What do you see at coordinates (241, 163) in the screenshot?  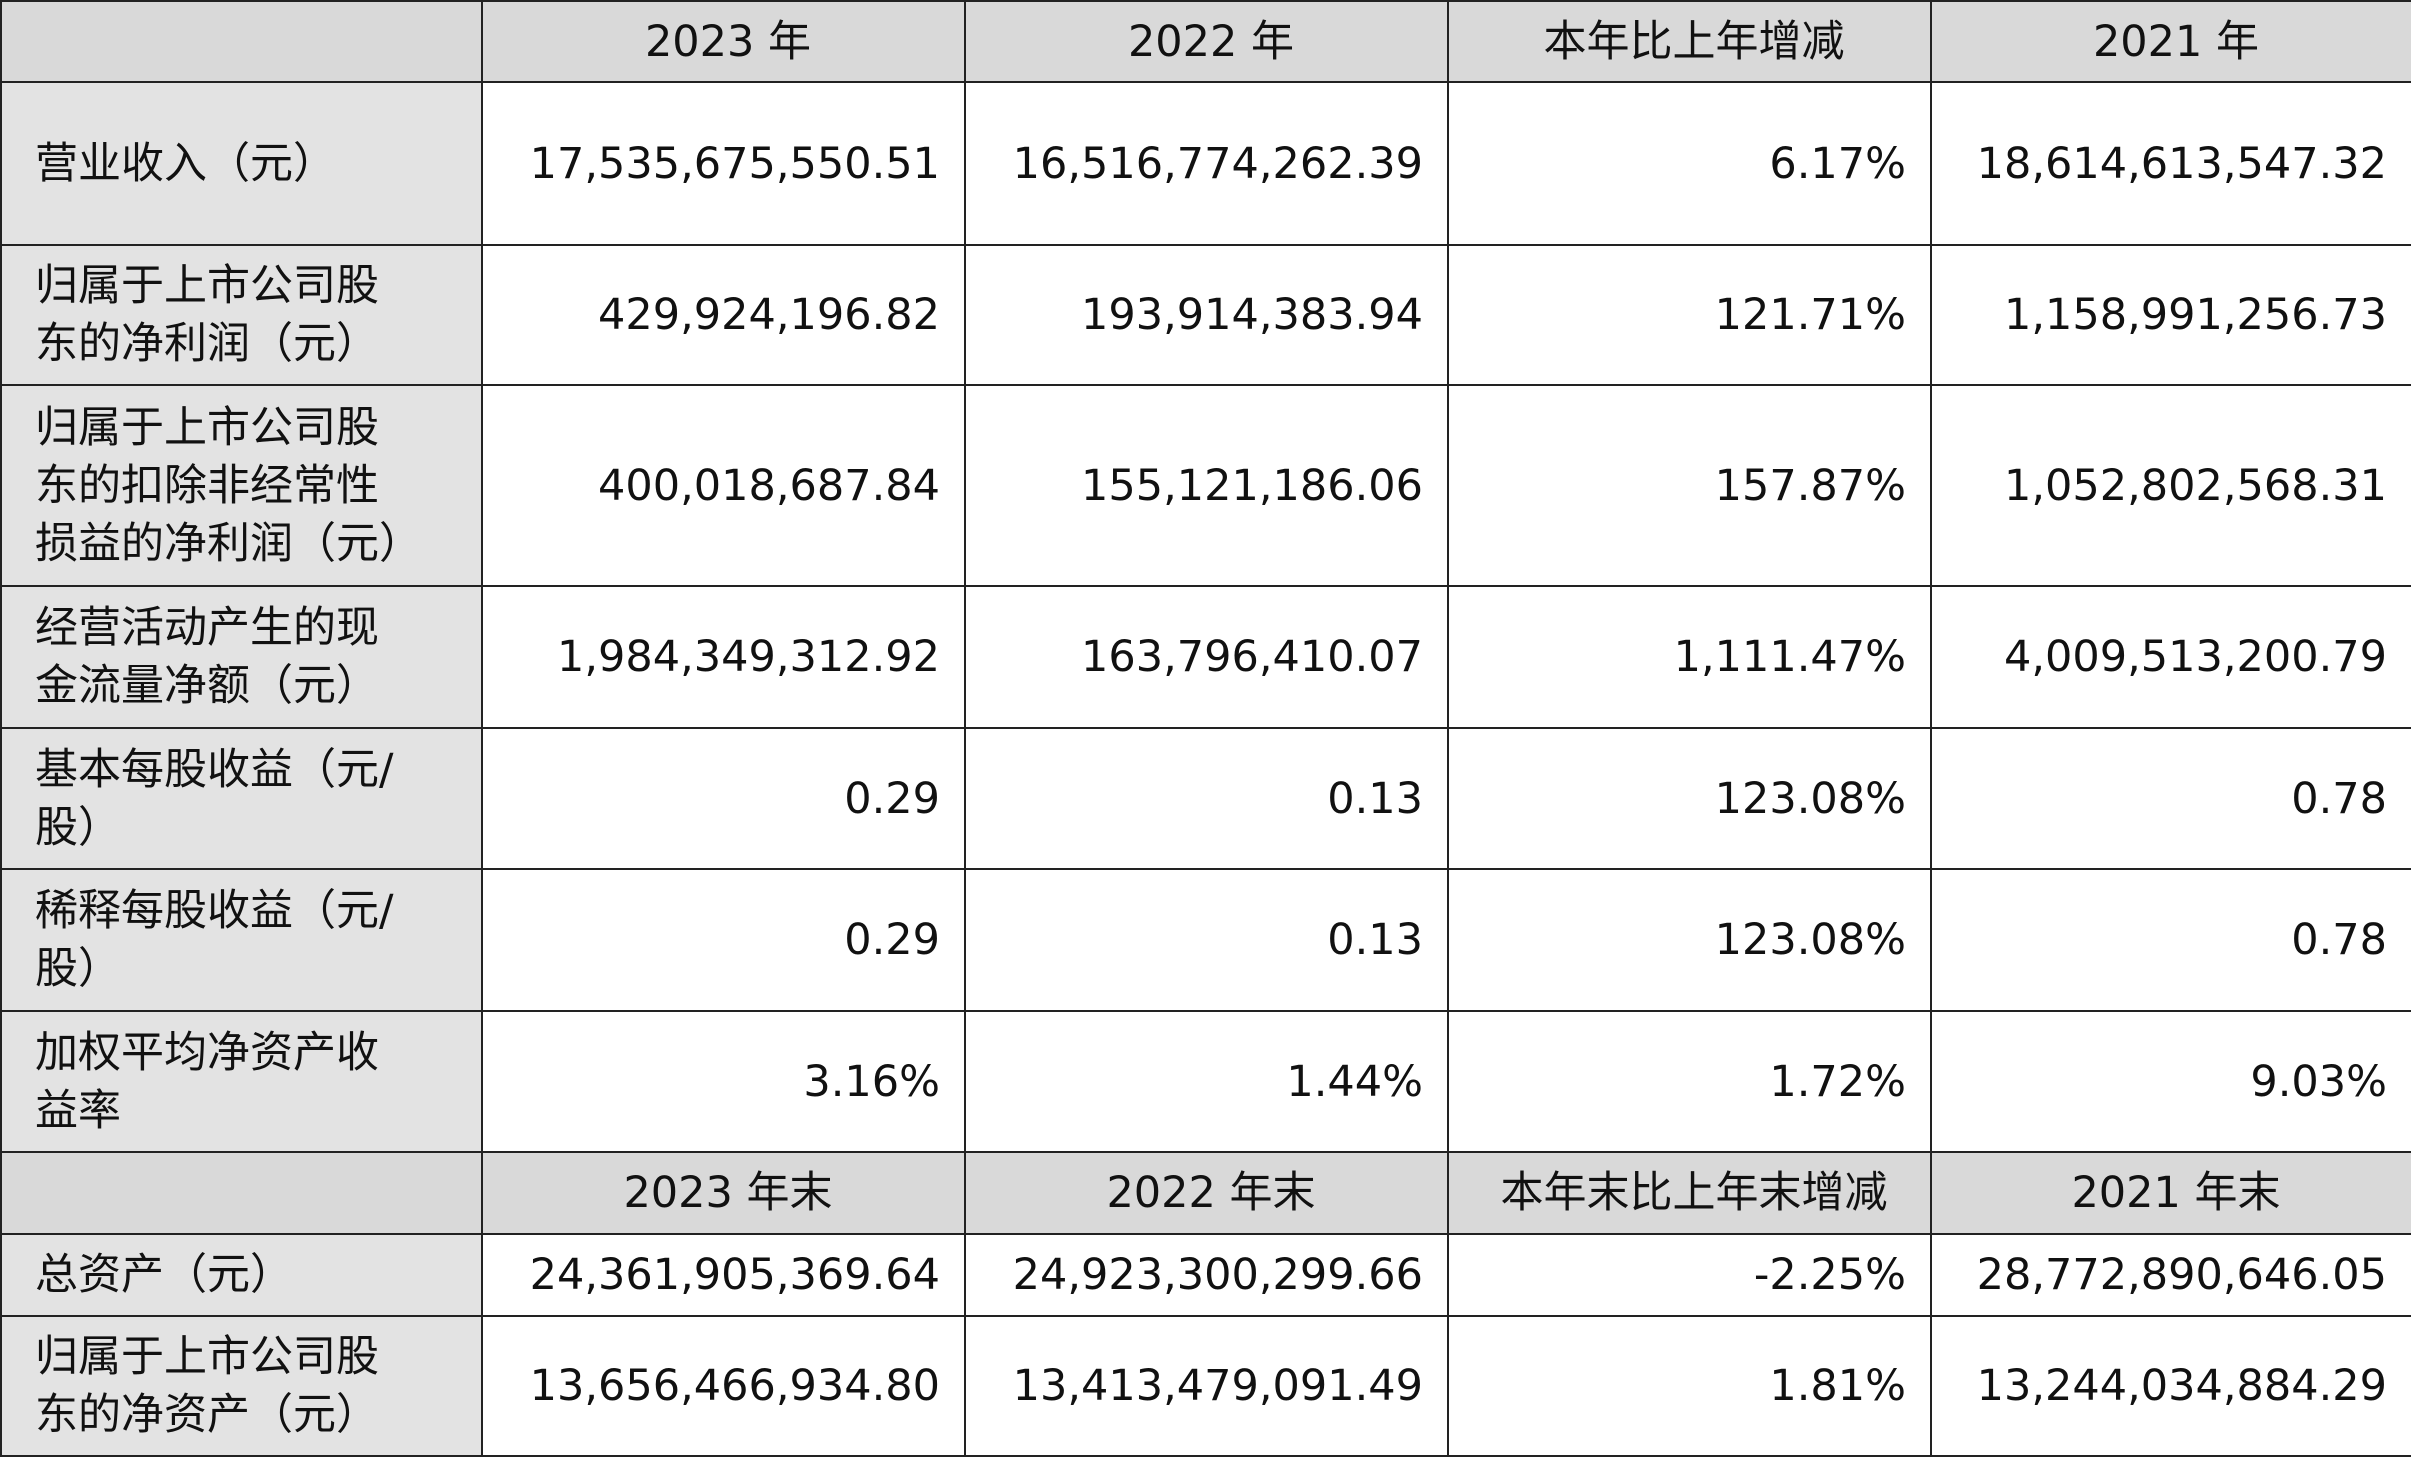 I see `row-label: 营业收入（元）` at bounding box center [241, 163].